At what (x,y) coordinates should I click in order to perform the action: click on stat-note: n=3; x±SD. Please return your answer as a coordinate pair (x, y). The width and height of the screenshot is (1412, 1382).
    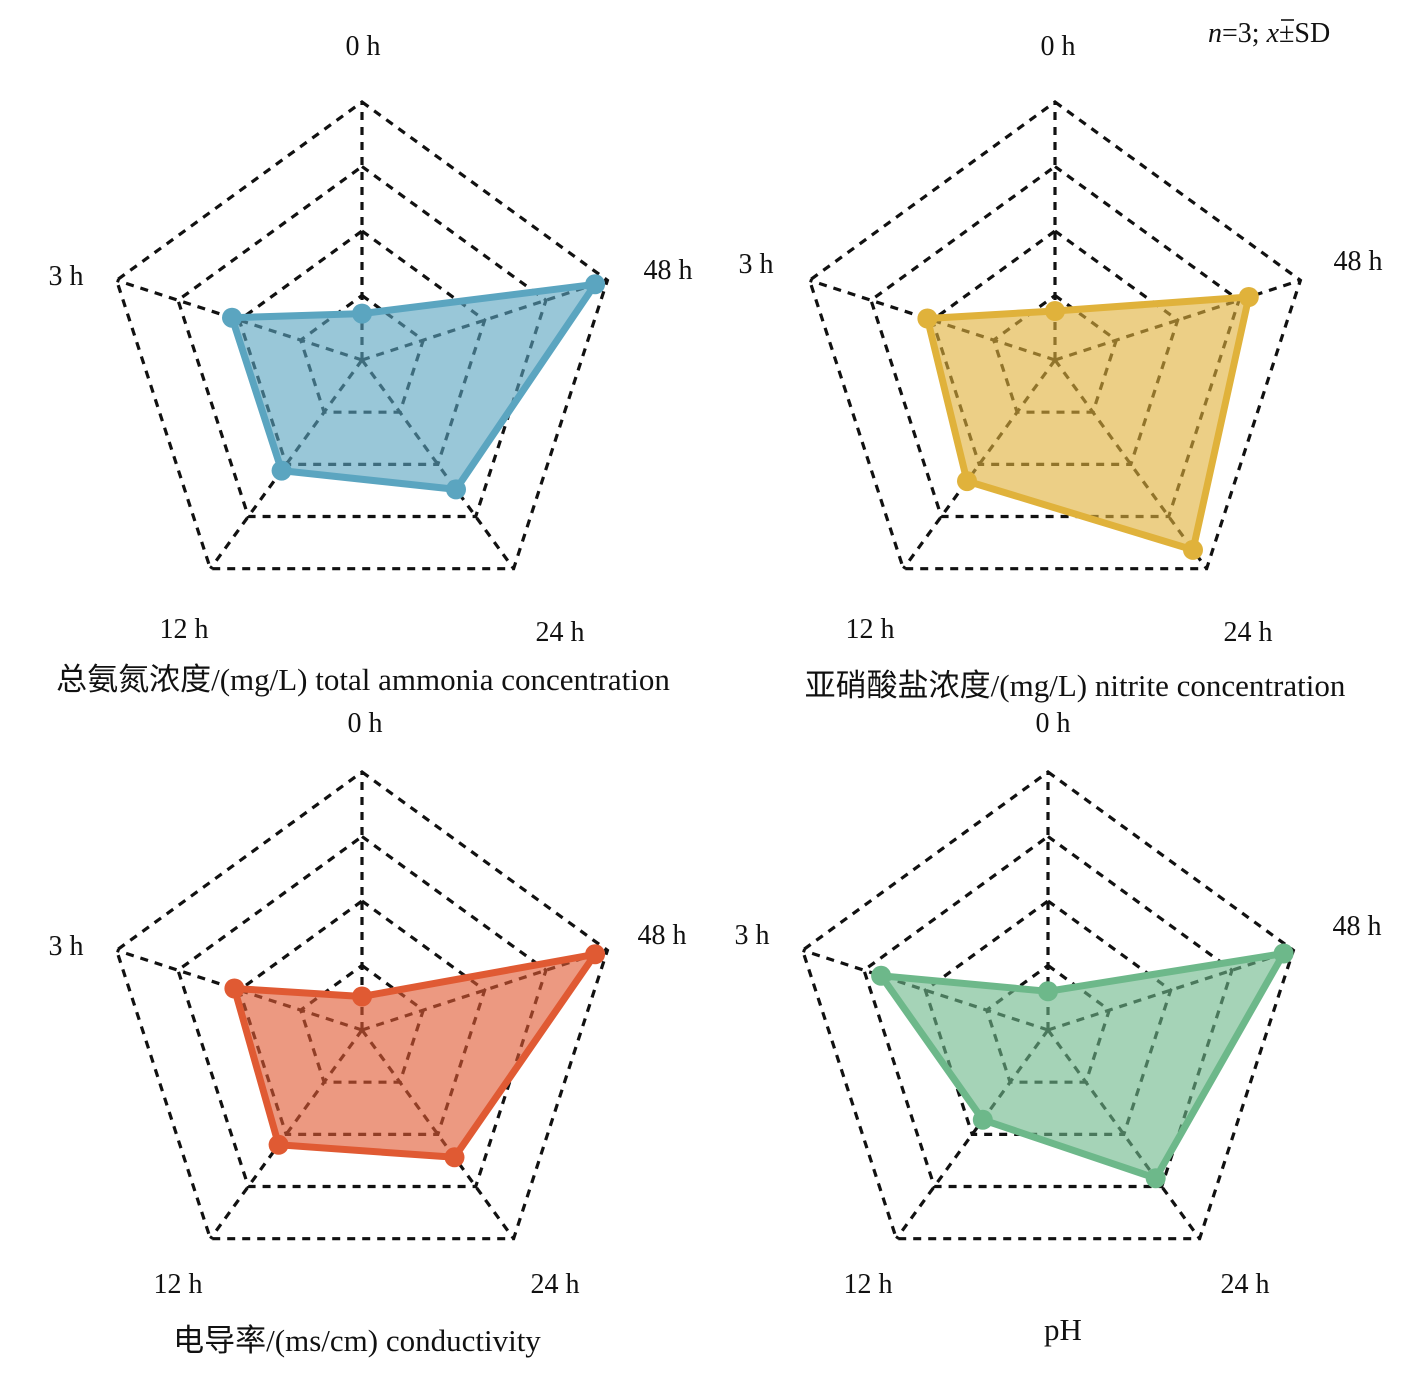
    Looking at the image, I should click on (1269, 33).